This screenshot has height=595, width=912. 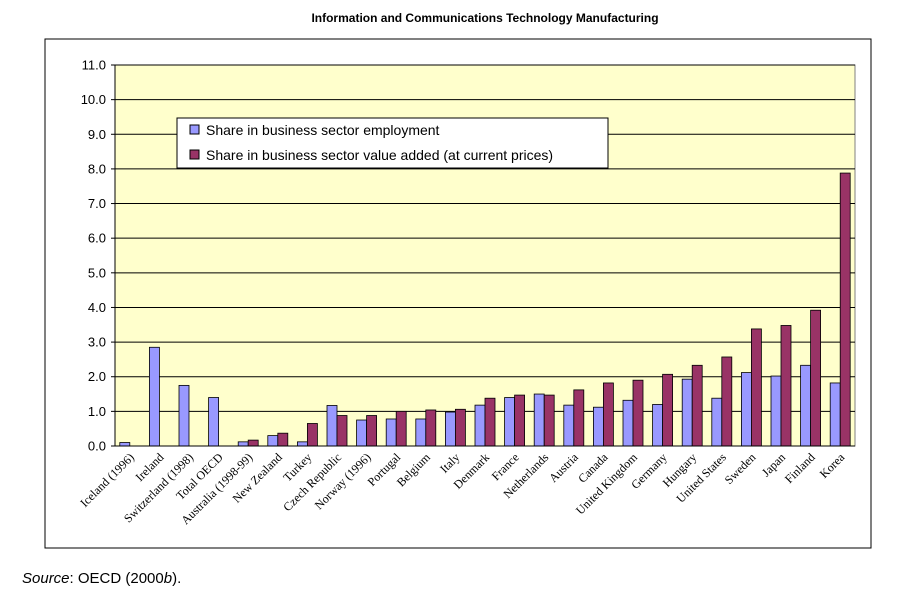 I want to click on legend-swatch-value-added, so click(x=194, y=154).